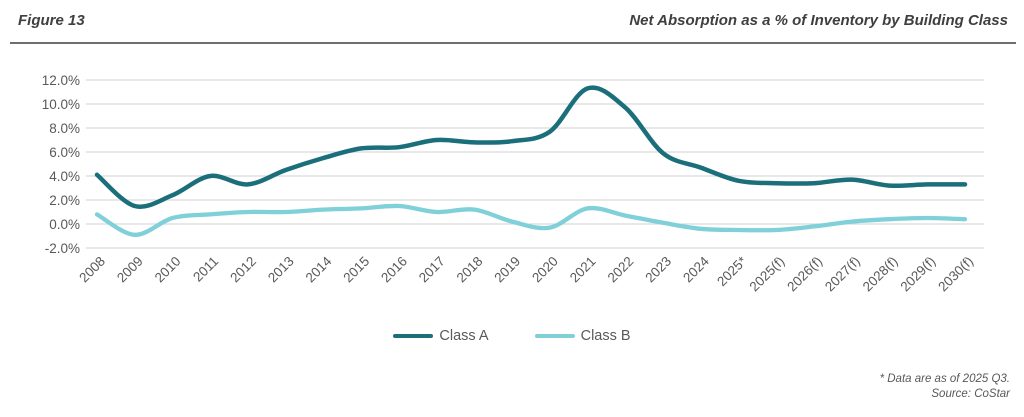  What do you see at coordinates (944, 379) in the screenshot?
I see `footnote-asterisk: * Data are as of 2025 Q3.` at bounding box center [944, 379].